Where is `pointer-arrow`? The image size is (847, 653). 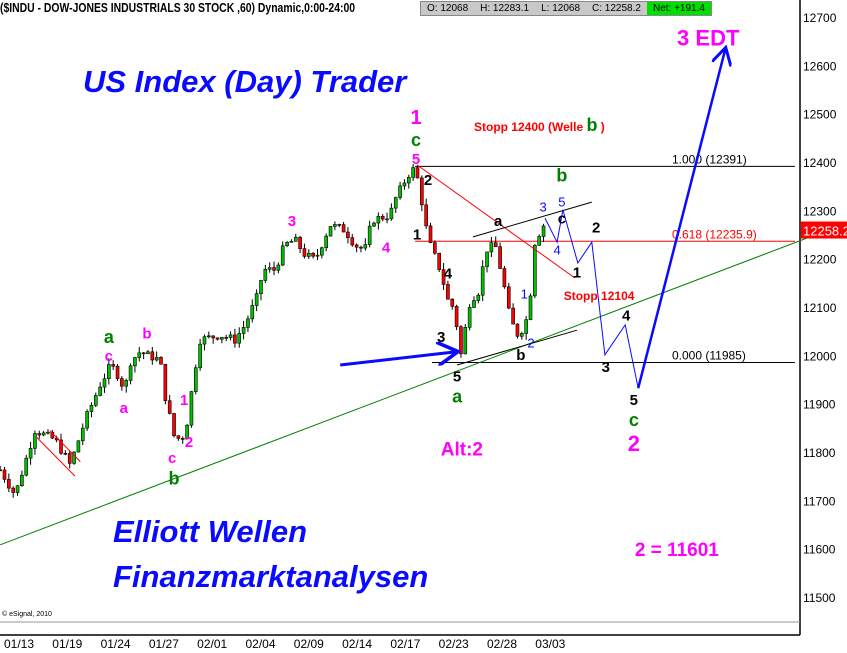
pointer-arrow is located at coordinates (397, 359).